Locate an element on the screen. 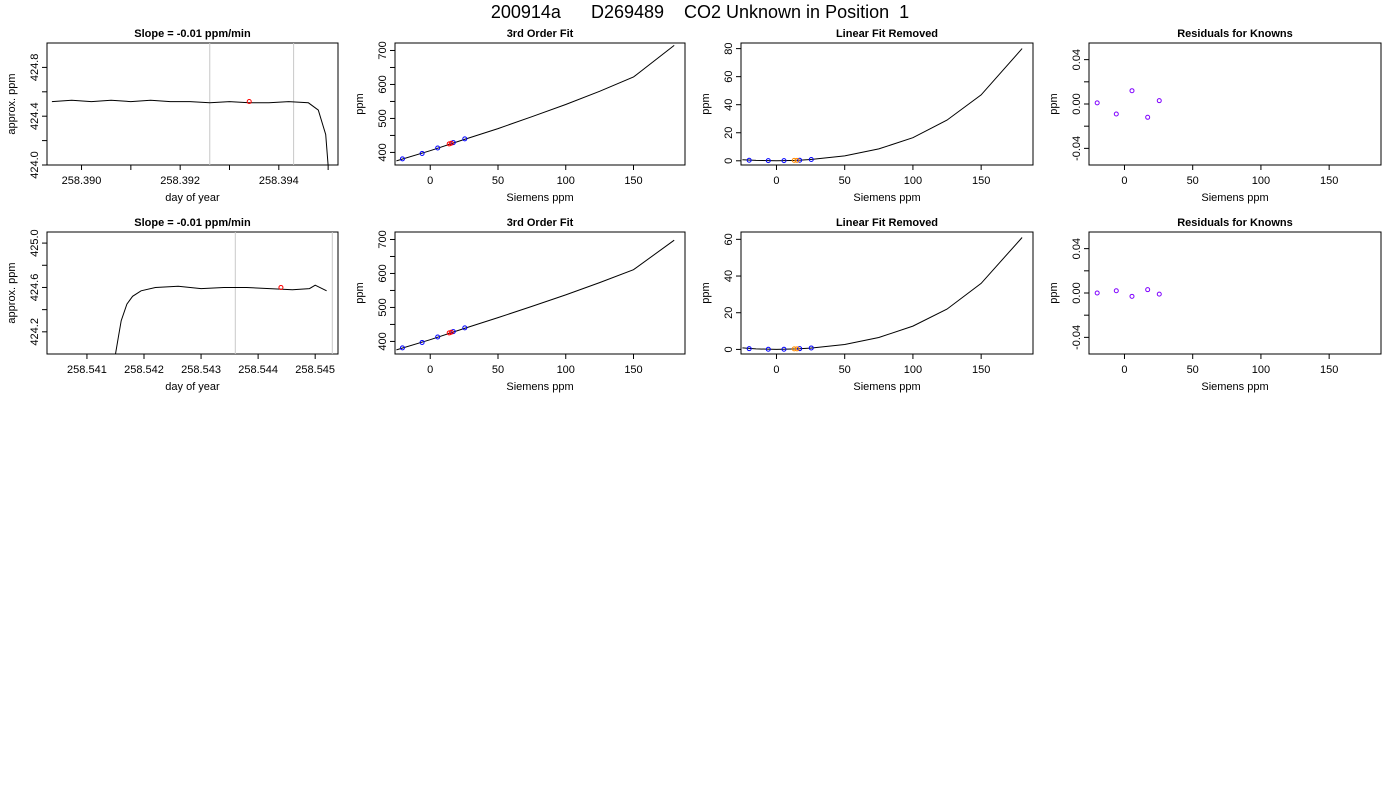  series-line is located at coordinates (221, 319).